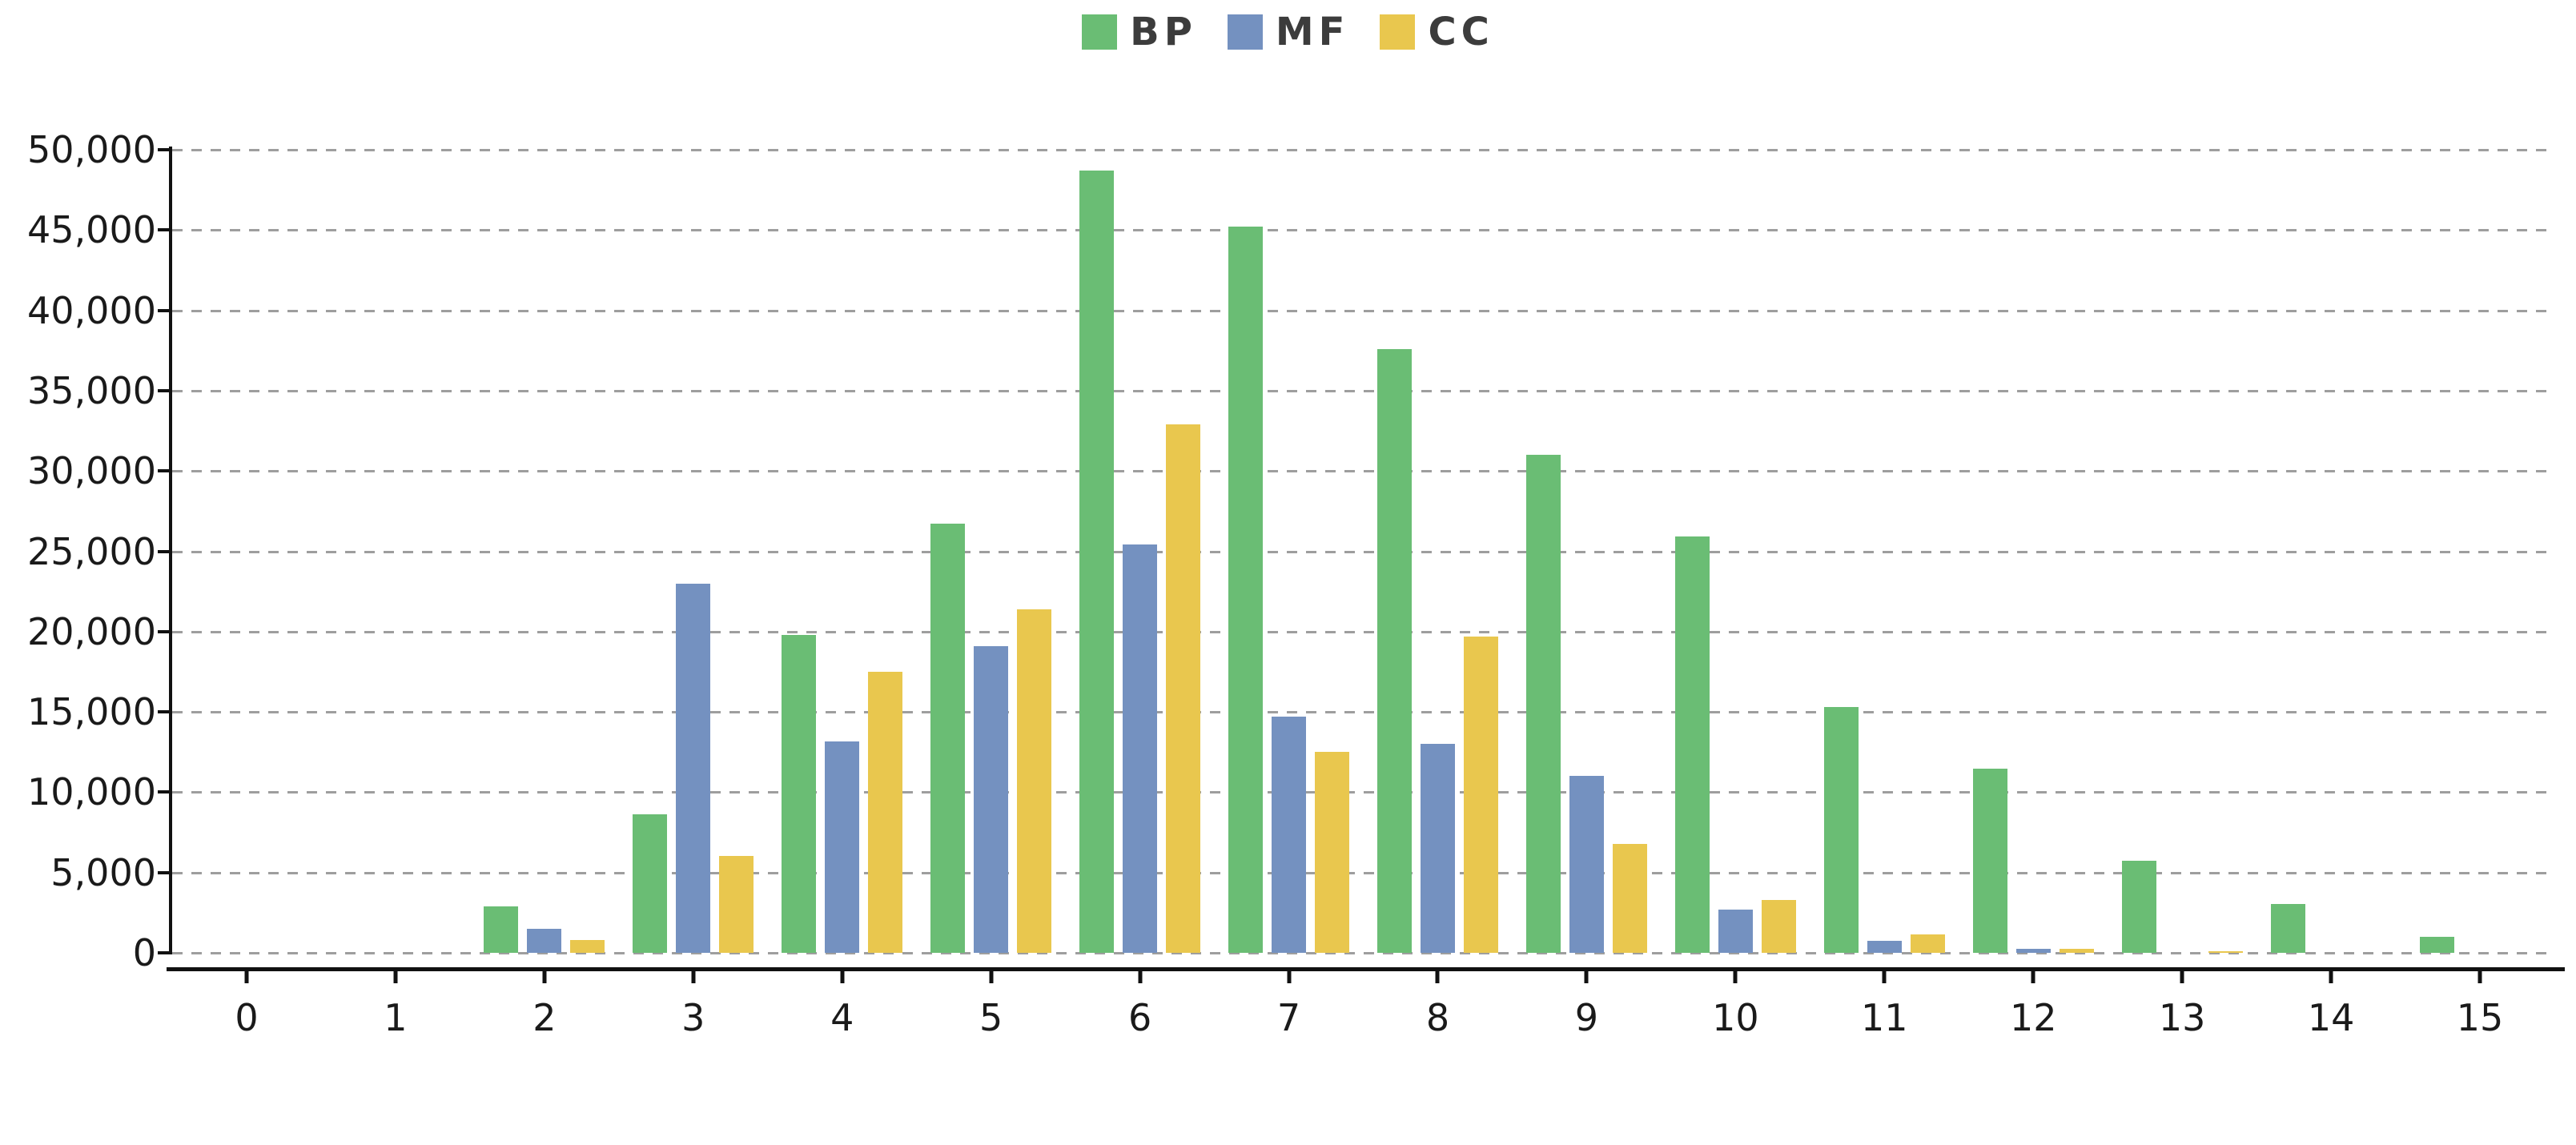  What do you see at coordinates (544, 1018) in the screenshot?
I see `x-tick-label-2: 2` at bounding box center [544, 1018].